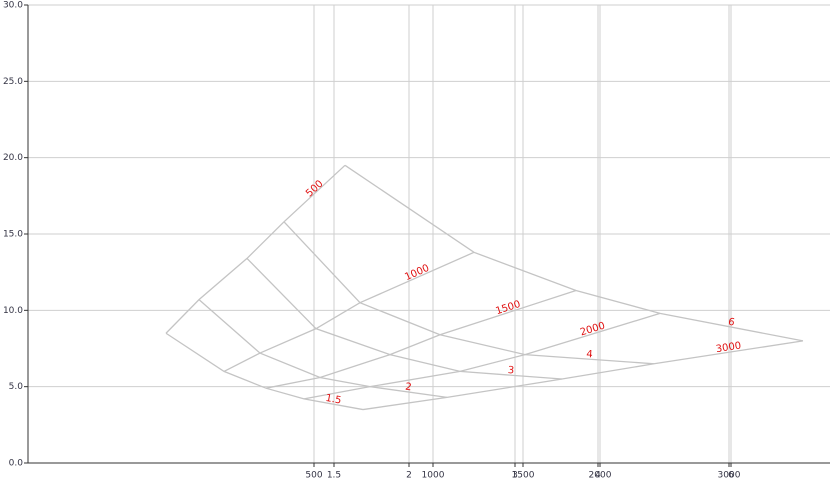 Image resolution: width=834 pixels, height=480 pixels. What do you see at coordinates (731, 323) in the screenshot?
I see `carpet-label: 6` at bounding box center [731, 323].